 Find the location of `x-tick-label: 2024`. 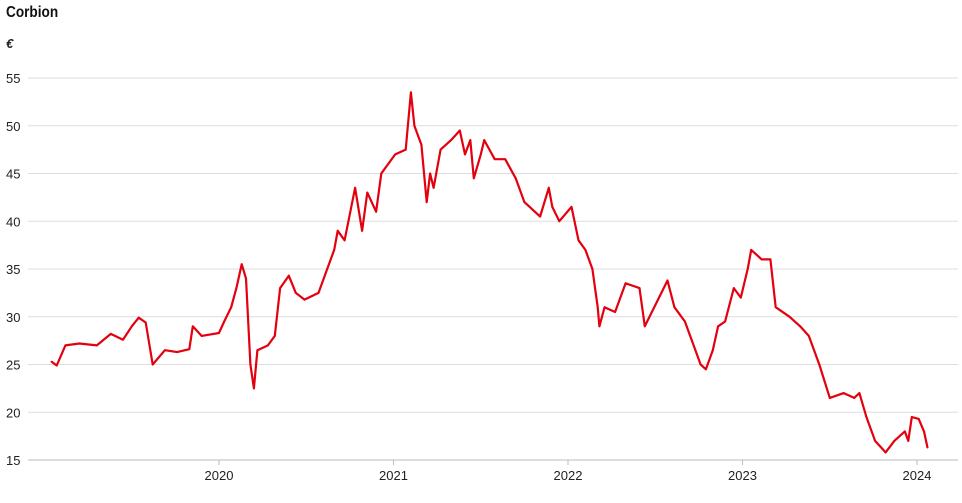

x-tick-label: 2024 is located at coordinates (917, 475).